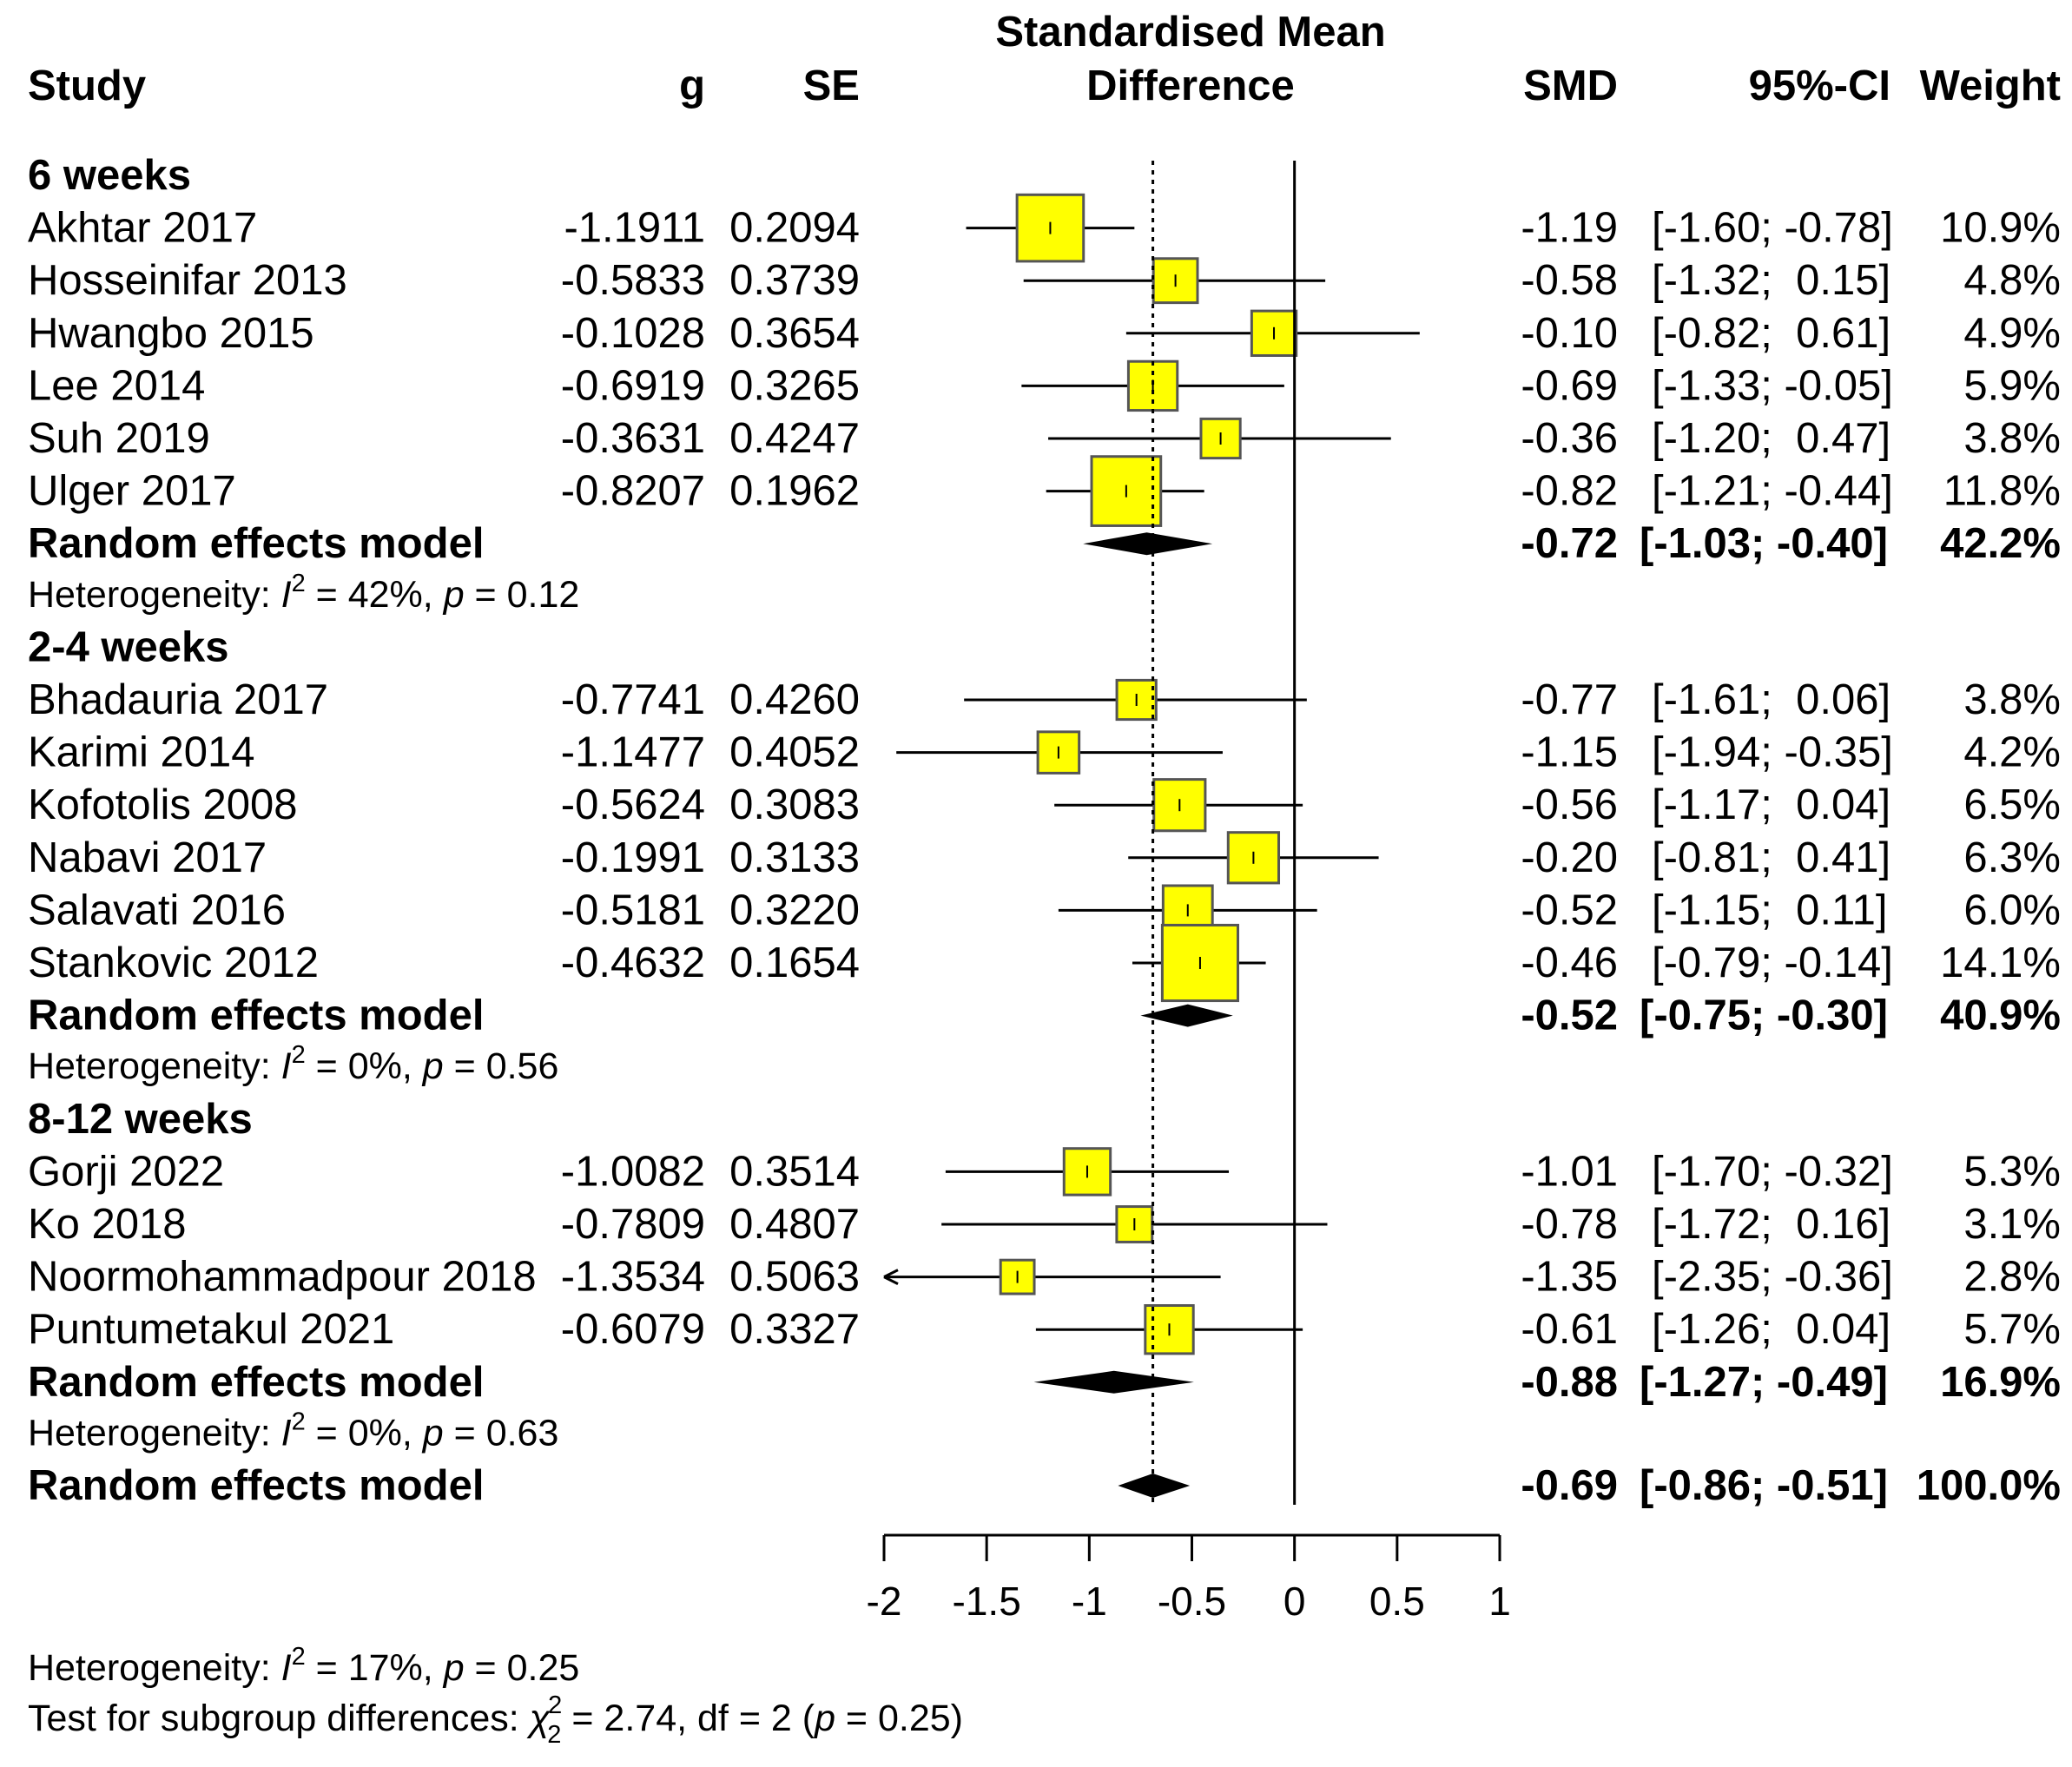  What do you see at coordinates (1570, 281) in the screenshot?
I see `study-smd: -0.58` at bounding box center [1570, 281].